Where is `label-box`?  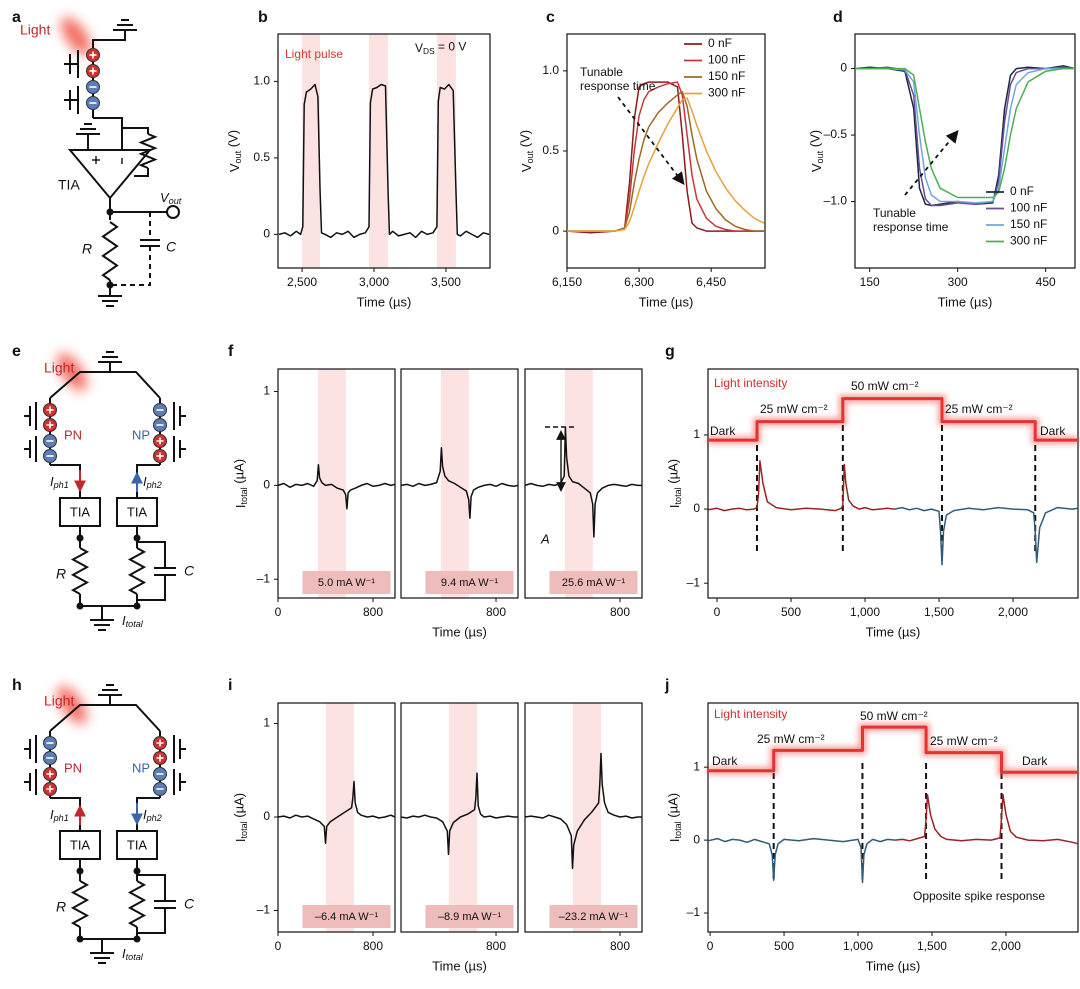 label-box is located at coordinates (469, 916).